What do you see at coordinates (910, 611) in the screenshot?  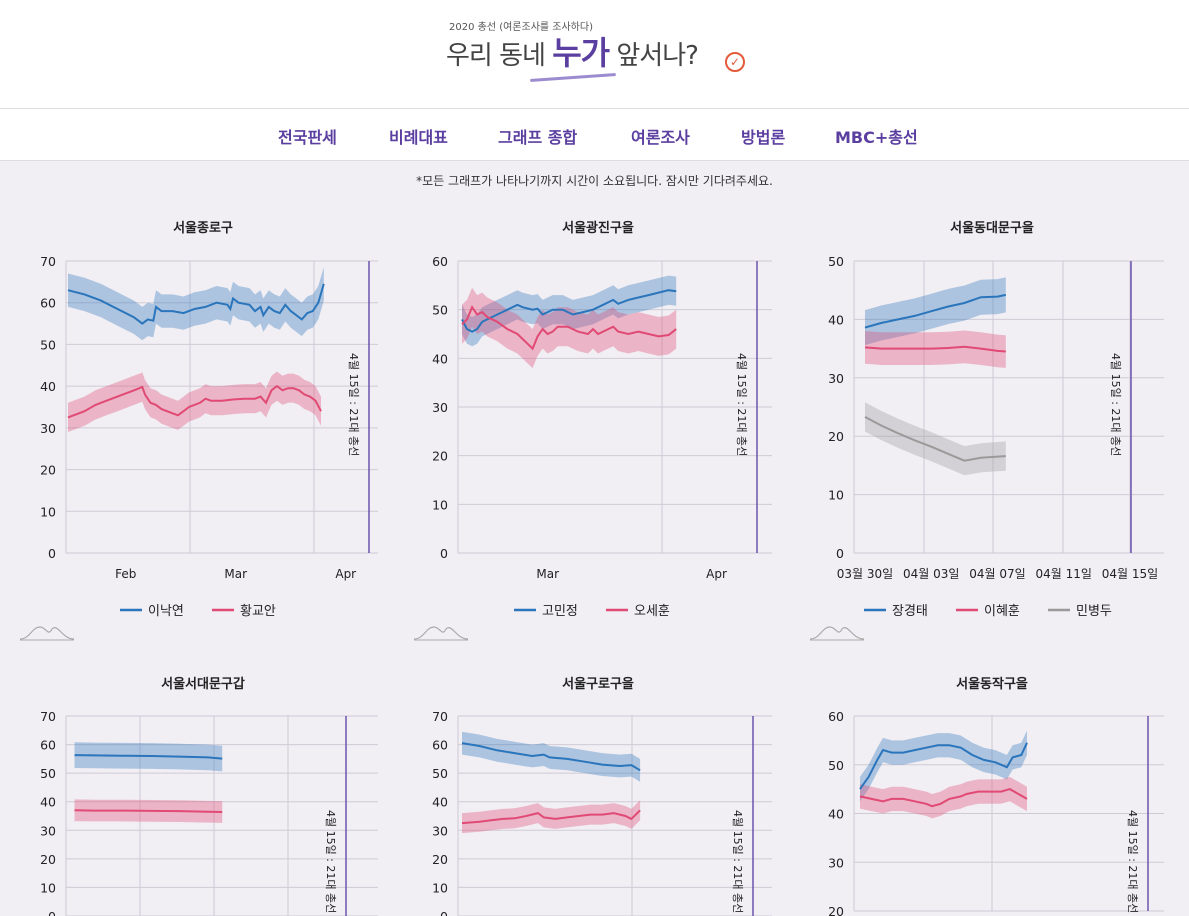 I see `legend-label: 장경태` at bounding box center [910, 611].